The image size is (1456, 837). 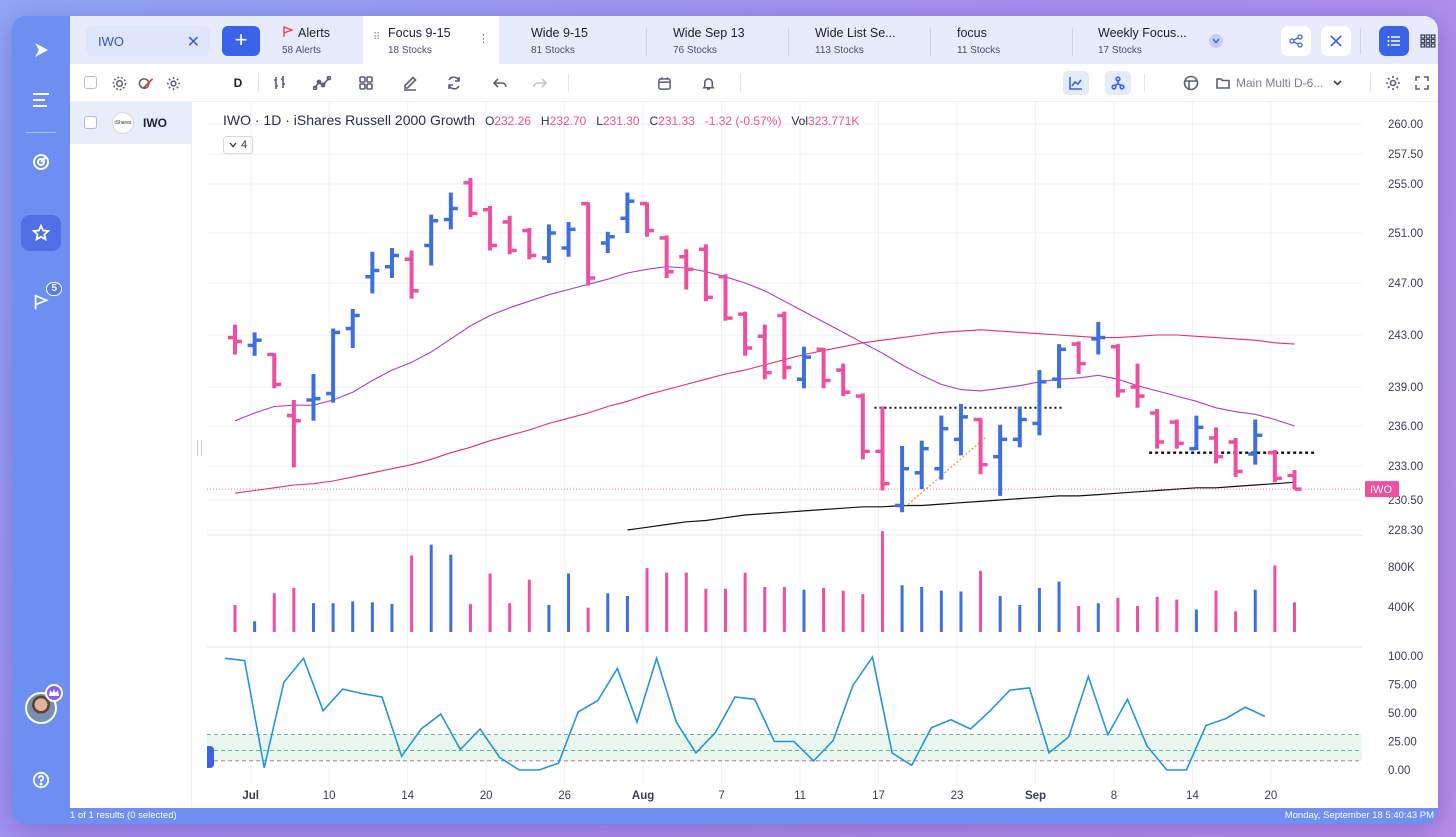 What do you see at coordinates (540, 83) in the screenshot?
I see `redo-icon` at bounding box center [540, 83].